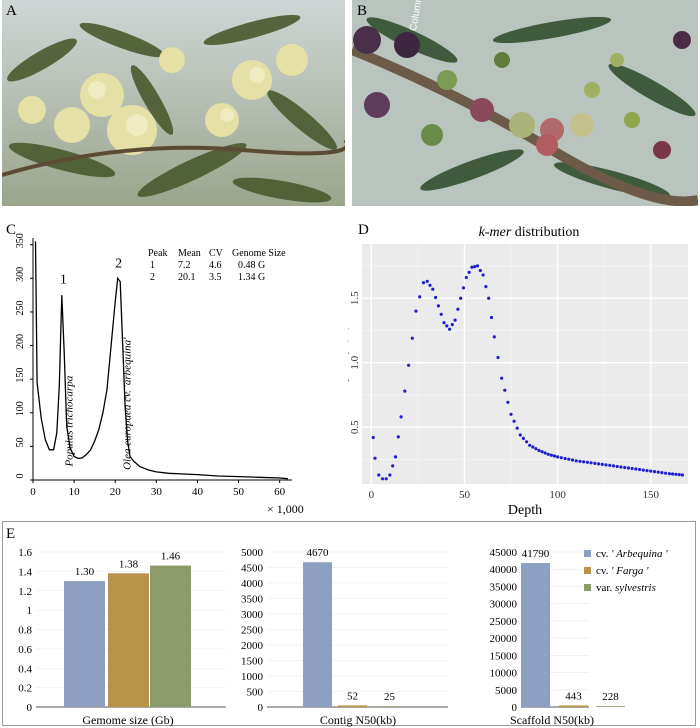 Image resolution: width=700 pixels, height=728 pixels. What do you see at coordinates (11, 230) in the screenshot?
I see `panel-c-label: C` at bounding box center [11, 230].